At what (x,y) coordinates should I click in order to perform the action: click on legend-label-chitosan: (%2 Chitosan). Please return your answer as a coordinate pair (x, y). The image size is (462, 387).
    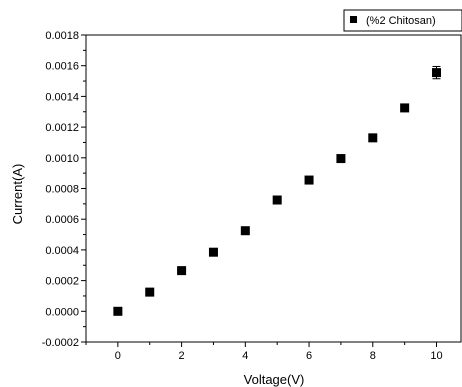
    Looking at the image, I should click on (401, 21).